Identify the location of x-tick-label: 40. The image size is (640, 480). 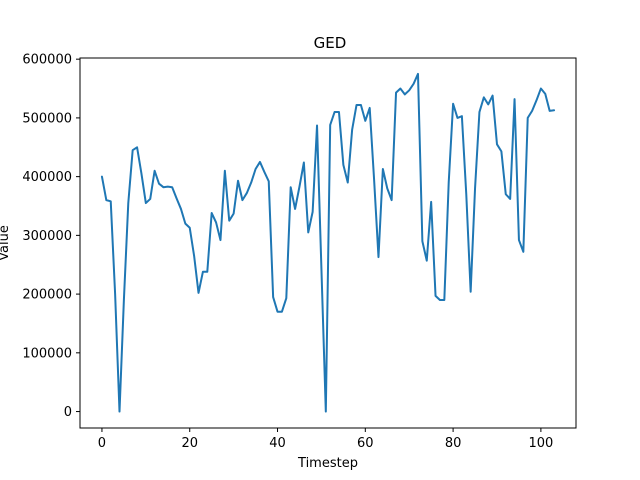
(277, 443).